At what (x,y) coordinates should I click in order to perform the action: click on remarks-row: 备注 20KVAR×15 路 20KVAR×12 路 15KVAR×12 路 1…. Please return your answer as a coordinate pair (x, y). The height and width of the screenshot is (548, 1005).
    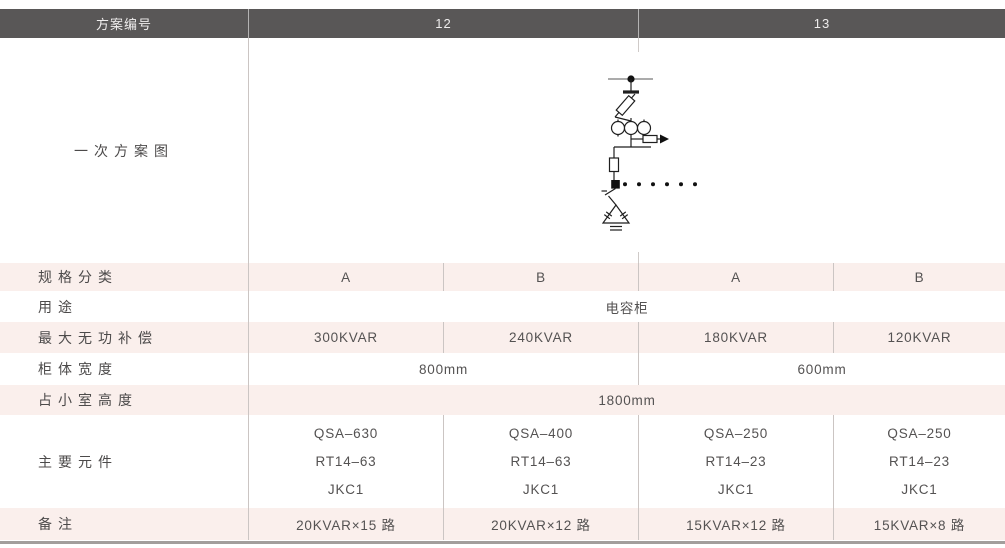
    Looking at the image, I should click on (502, 524).